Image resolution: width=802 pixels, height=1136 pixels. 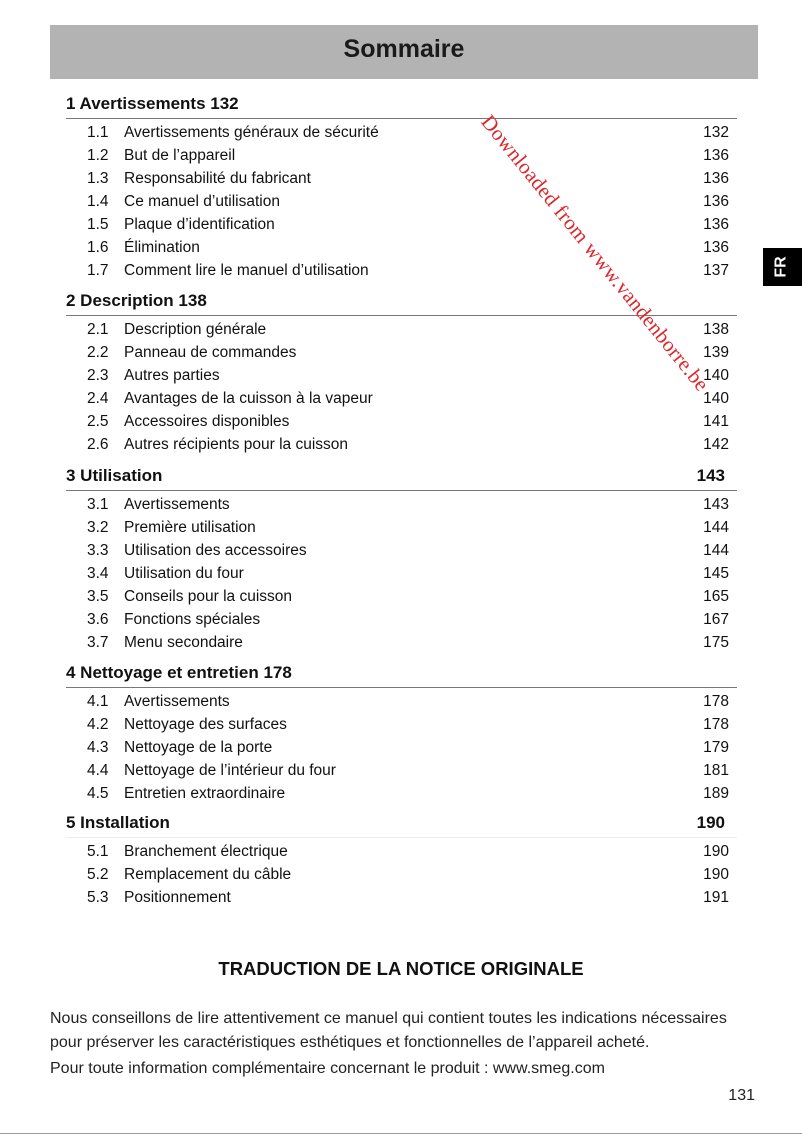 I want to click on entry-title: Nettoyage des surfaces, so click(x=205, y=724).